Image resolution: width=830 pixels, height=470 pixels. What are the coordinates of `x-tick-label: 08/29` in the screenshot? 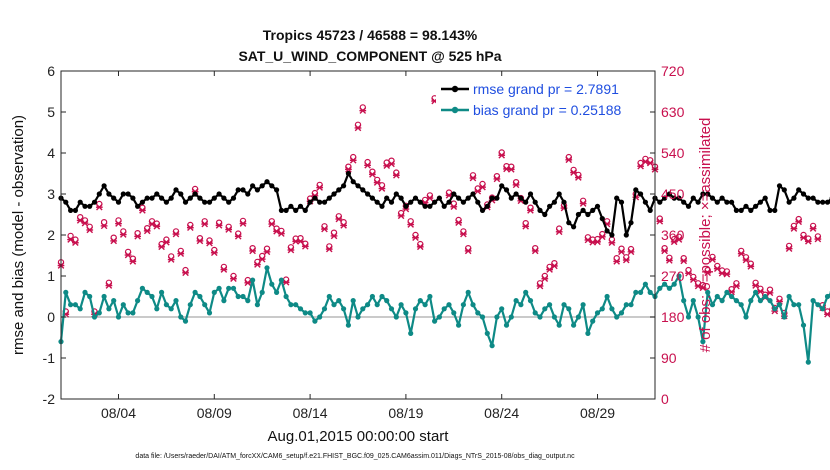 It's located at (597, 413).